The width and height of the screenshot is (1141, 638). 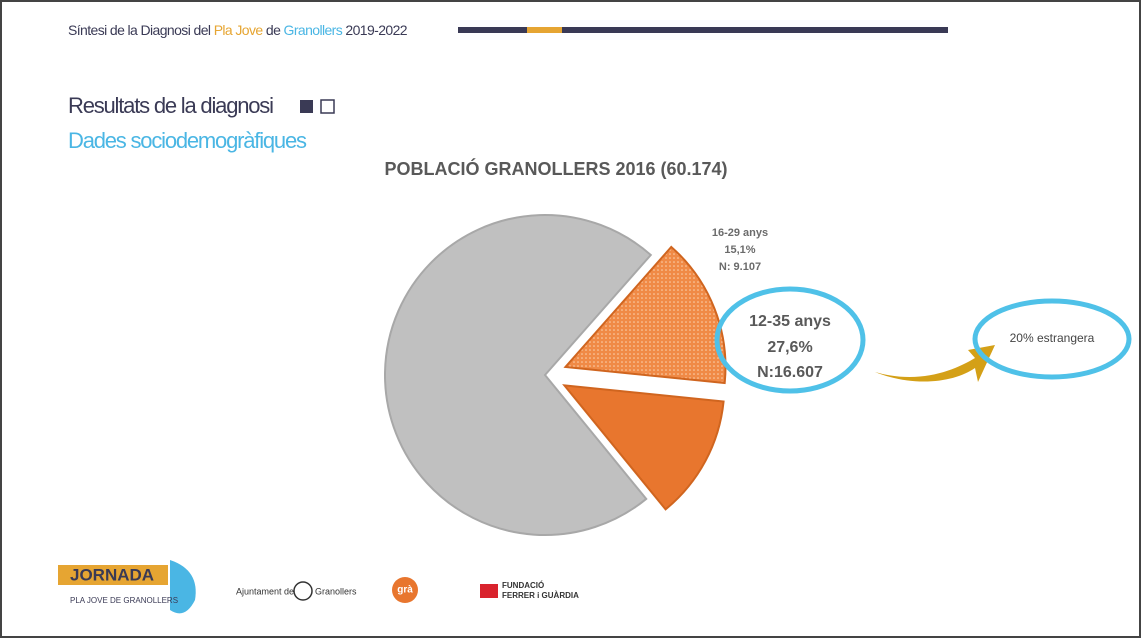 I want to click on logo-text: grà, so click(x=405, y=590).